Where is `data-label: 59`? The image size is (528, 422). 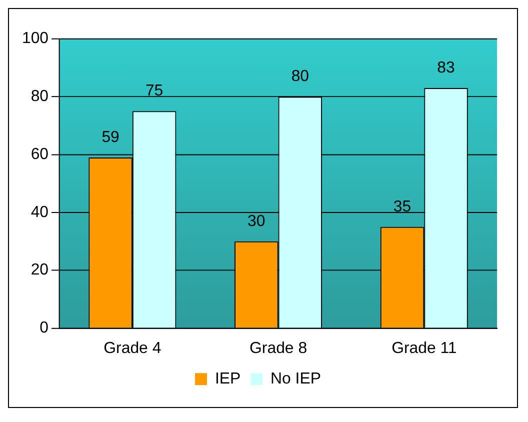
data-label: 59 is located at coordinates (111, 137).